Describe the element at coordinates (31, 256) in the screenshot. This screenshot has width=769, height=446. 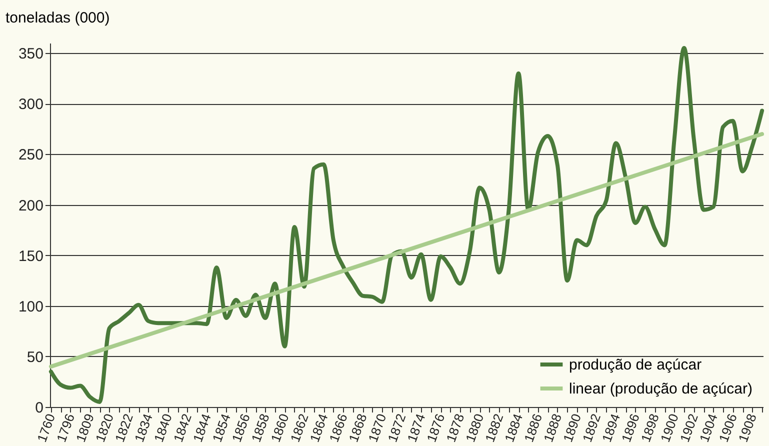
I see `y-tick-label: 150` at that location.